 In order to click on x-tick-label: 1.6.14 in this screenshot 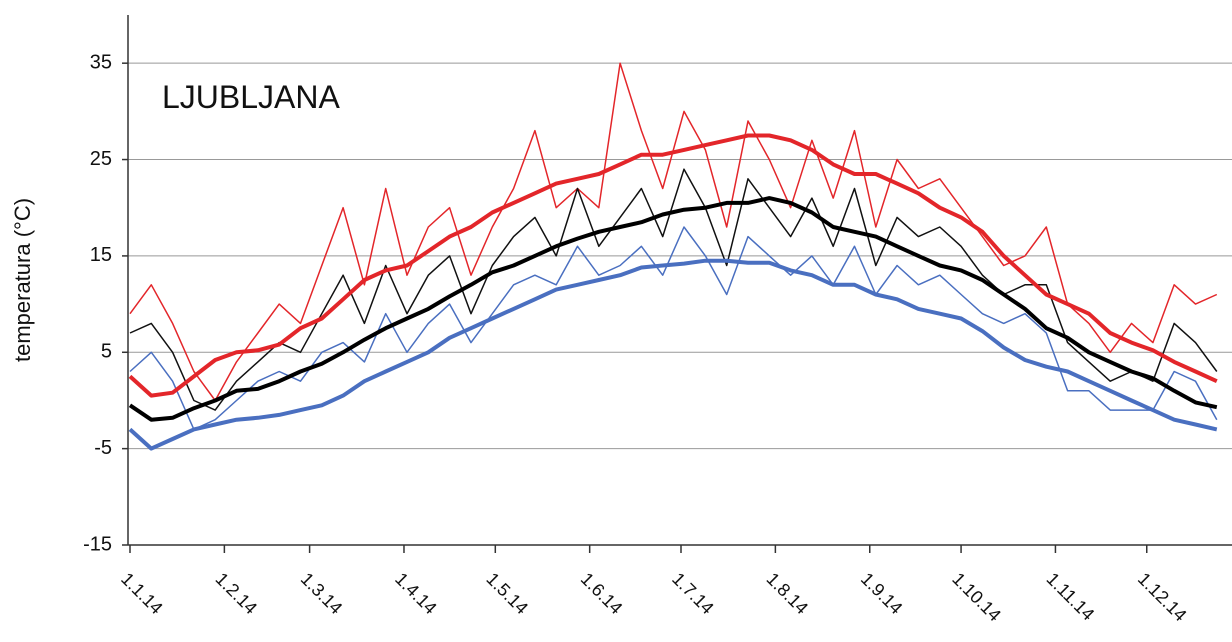, I will do `click(602, 594)`.